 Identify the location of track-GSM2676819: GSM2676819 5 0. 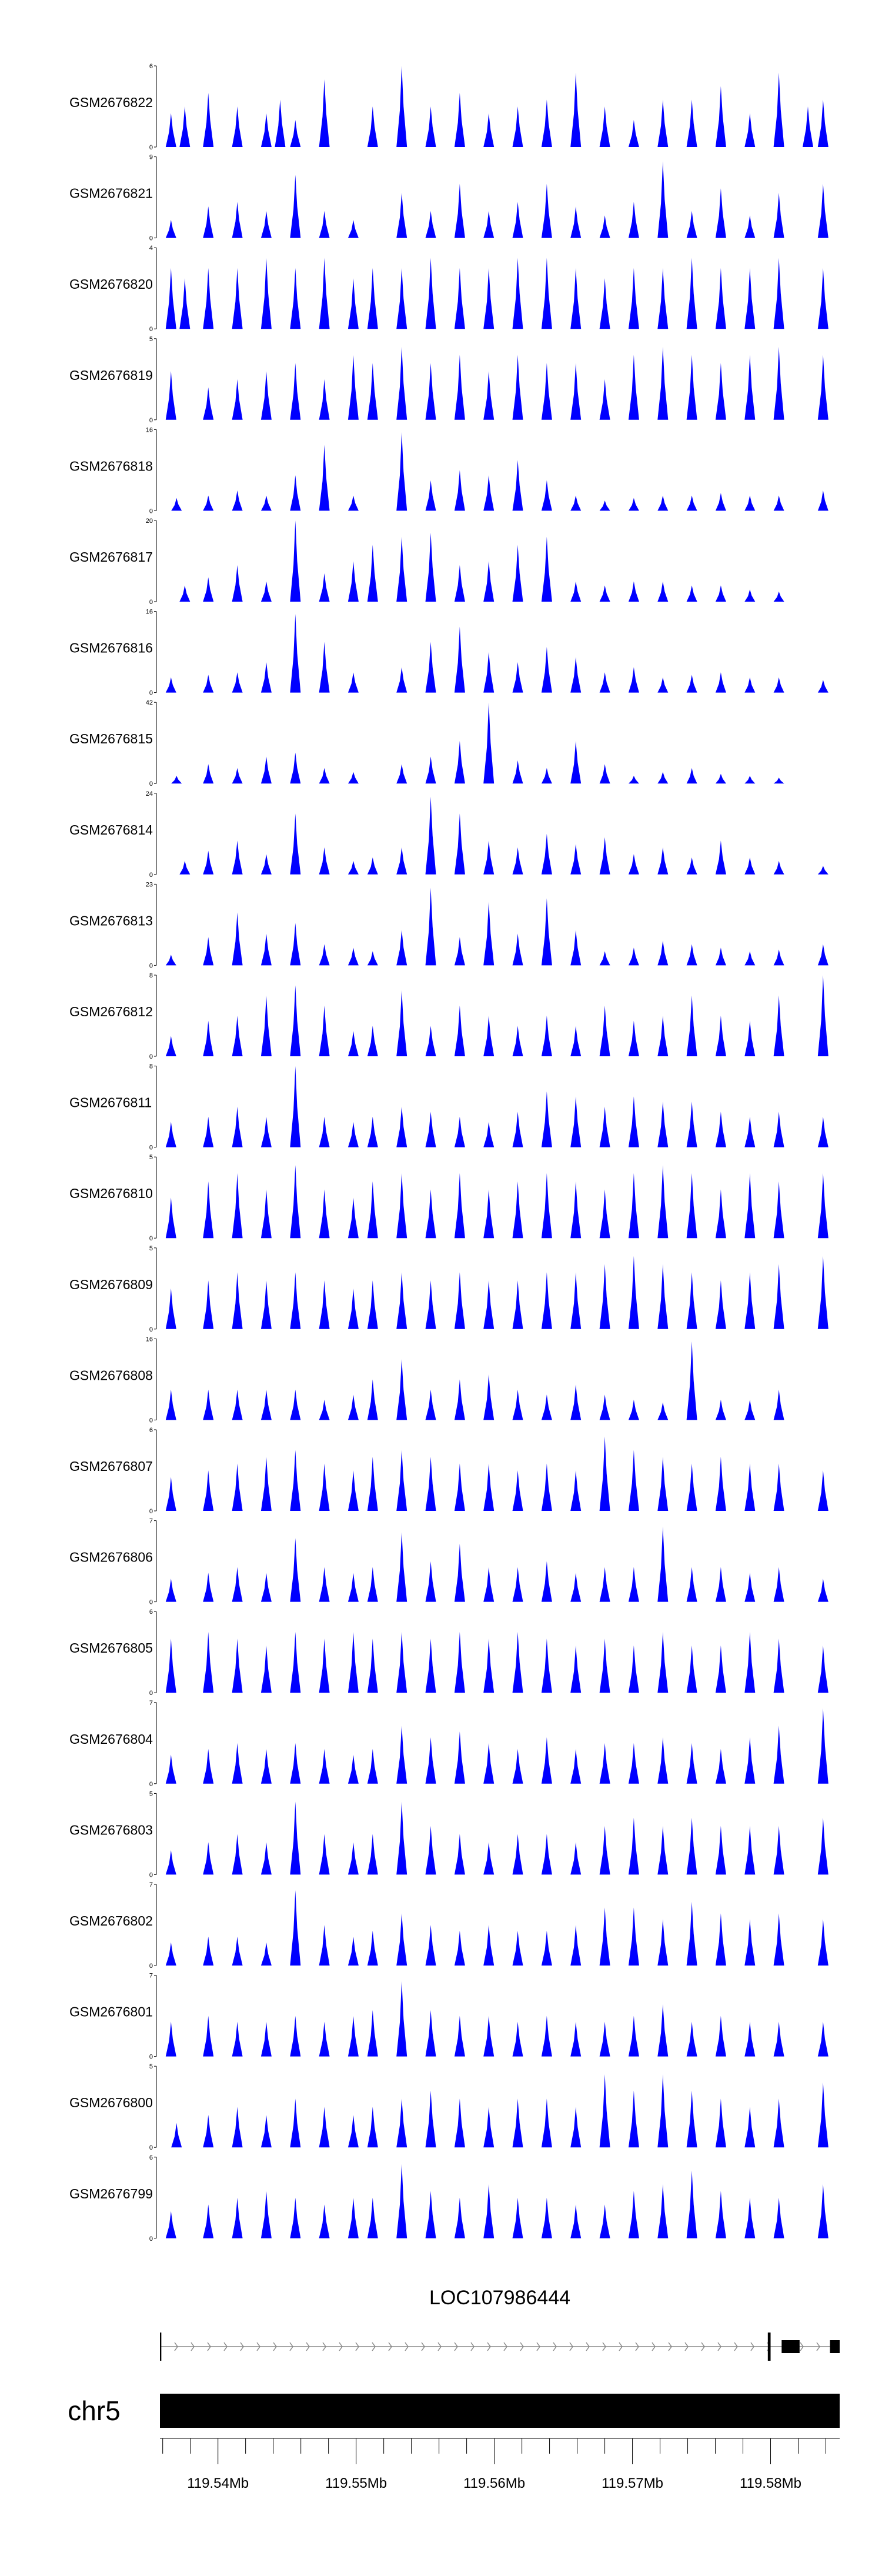
(448, 380).